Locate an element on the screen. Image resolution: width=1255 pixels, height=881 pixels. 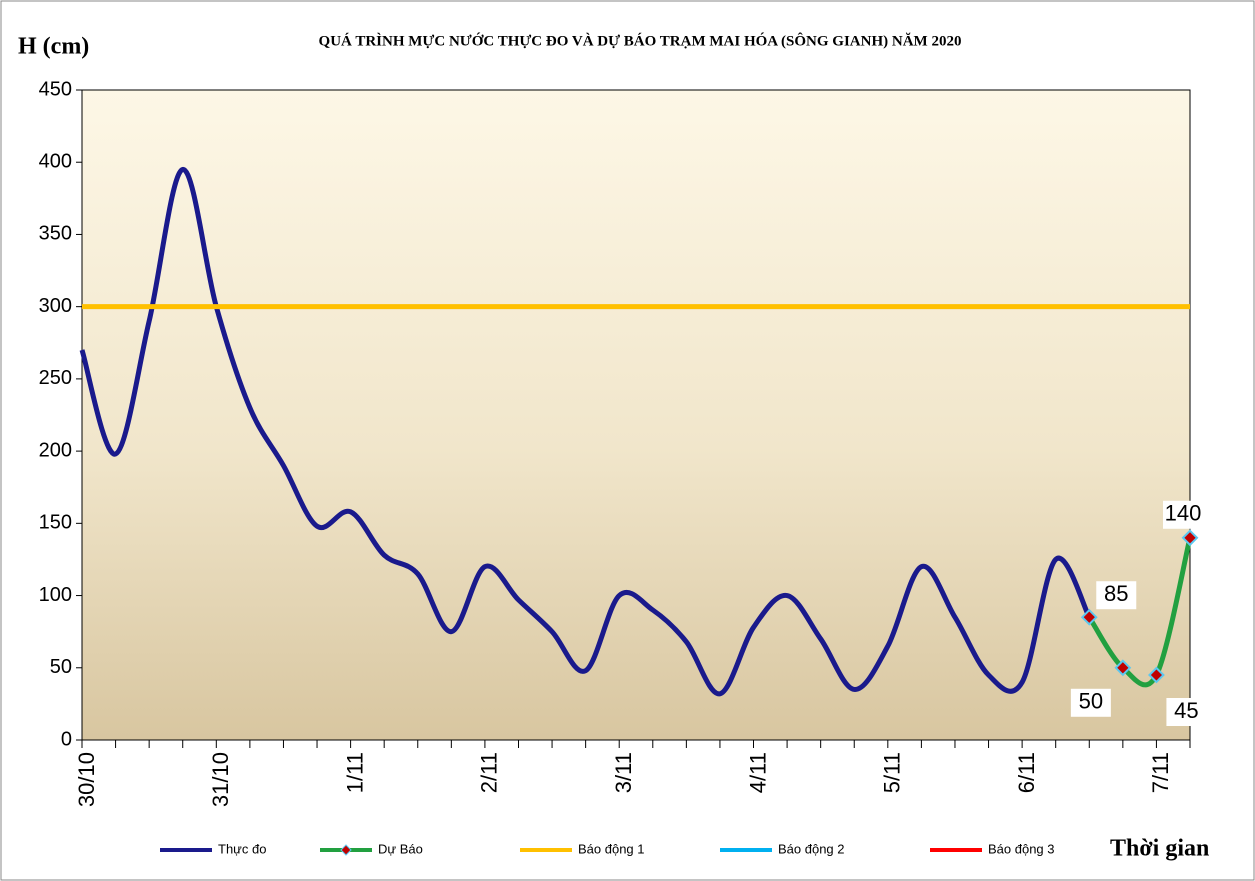
x-tick-label: 2/11 is located at coordinates (489, 772).